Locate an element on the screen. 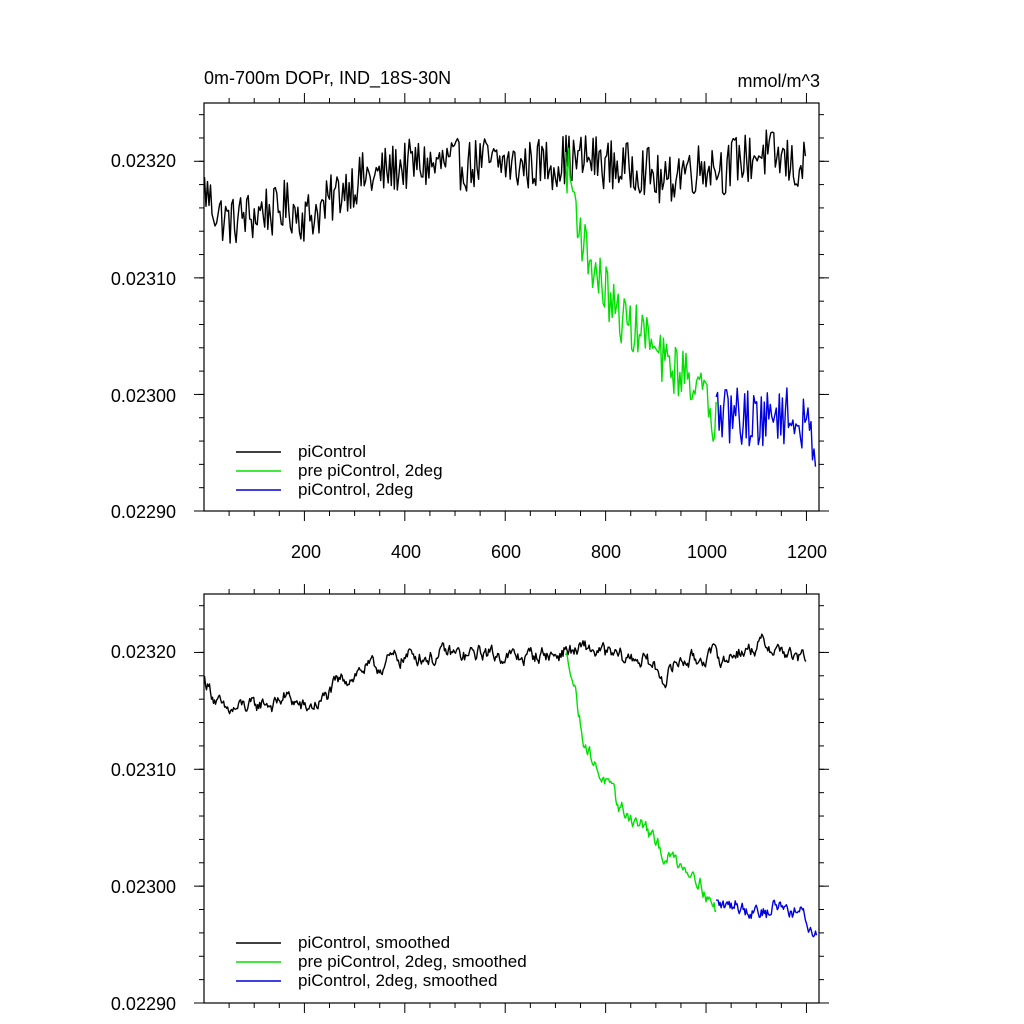 This screenshot has width=1024, height=1024. legend-label: pre piControl, 2deg is located at coordinates (370, 470).